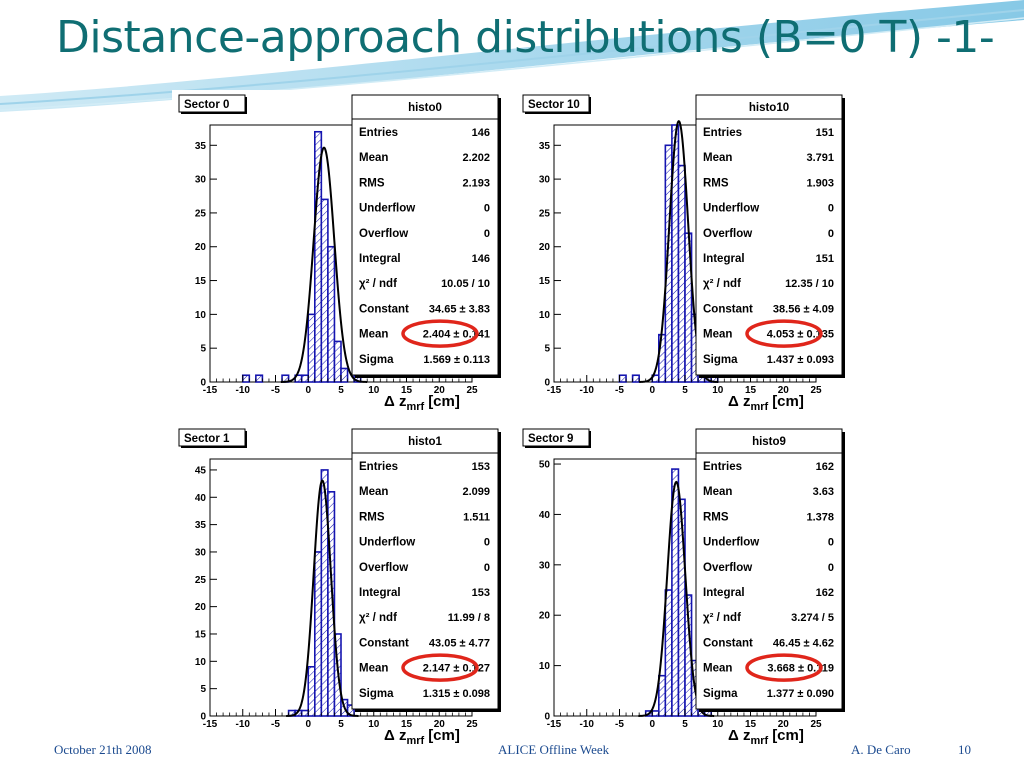 This screenshot has width=1024, height=768. What do you see at coordinates (825, 593) in the screenshot?
I see `stats-value-integral: 162` at bounding box center [825, 593].